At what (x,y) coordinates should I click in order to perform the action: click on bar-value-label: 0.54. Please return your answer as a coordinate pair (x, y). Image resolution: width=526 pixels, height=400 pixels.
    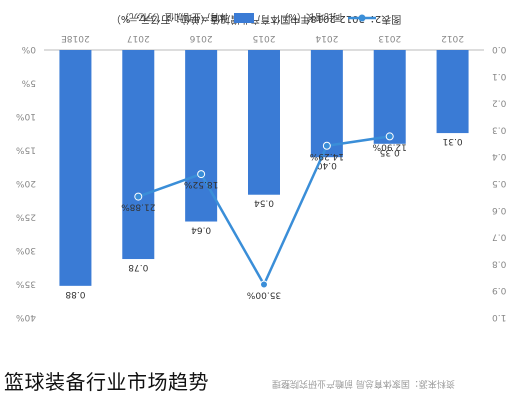
    Looking at the image, I should click on (264, 203).